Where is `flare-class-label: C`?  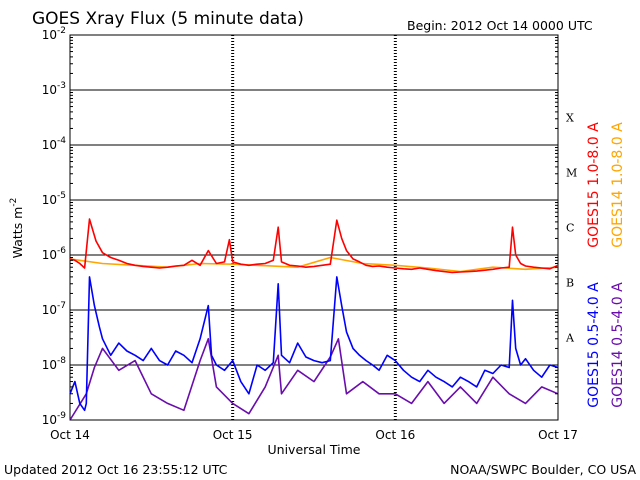 flare-class-label: C is located at coordinates (570, 228).